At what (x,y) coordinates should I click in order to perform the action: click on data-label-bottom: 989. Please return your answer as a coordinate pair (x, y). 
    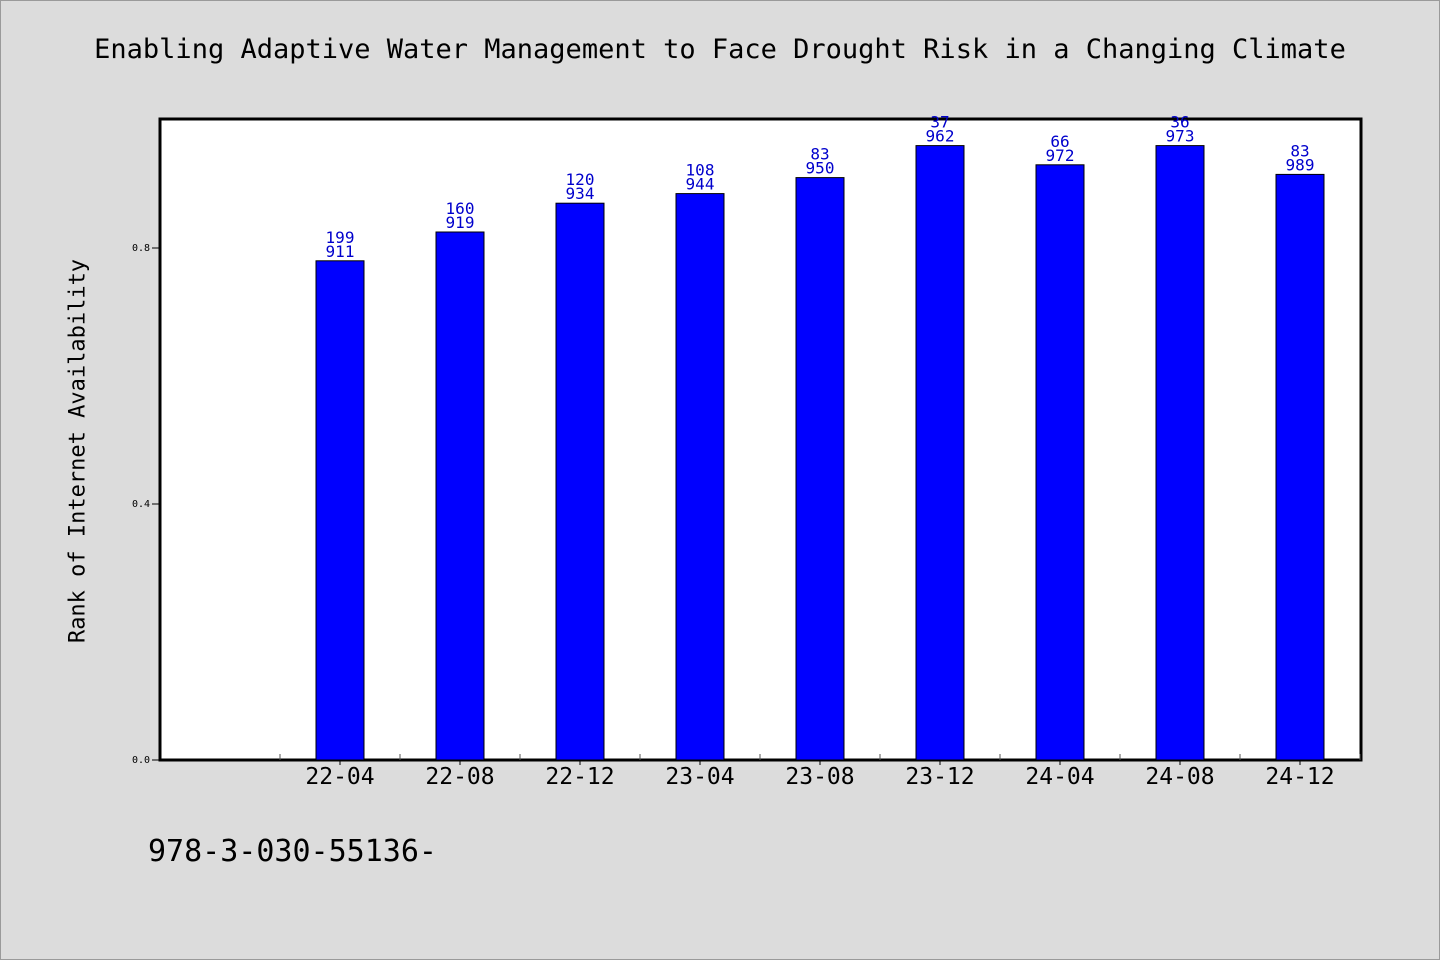
    Looking at the image, I should click on (1300, 164).